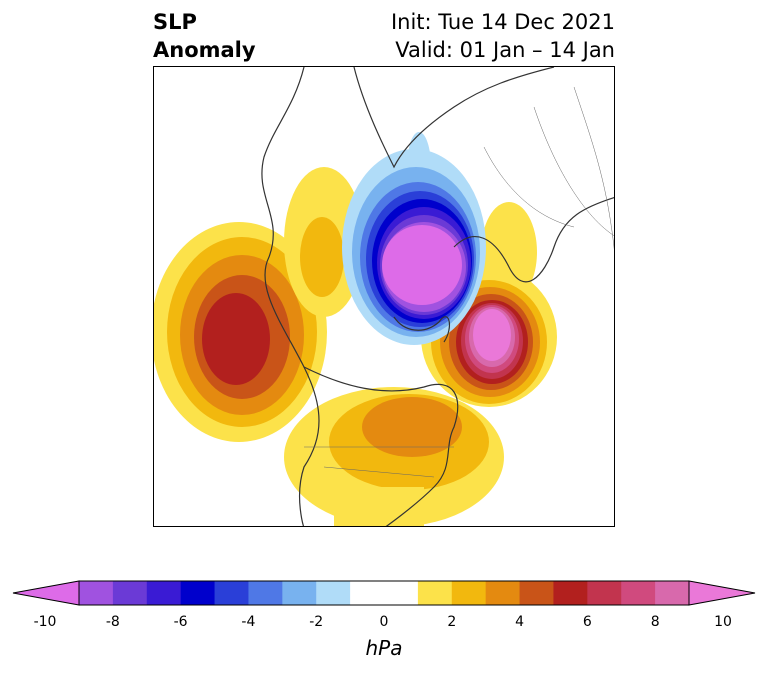 The height and width of the screenshot is (673, 768). What do you see at coordinates (240, 332) in the screenshot?
I see `pacific-high-anomaly` at bounding box center [240, 332].